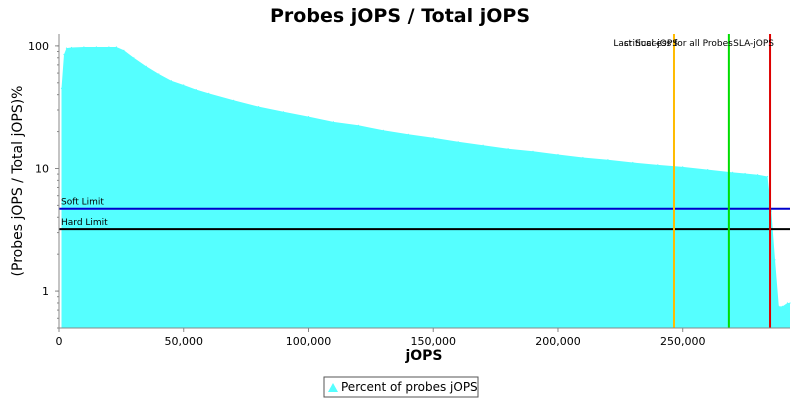 The image size is (800, 400). I want to click on x-axis-label: jOPS, so click(423, 356).